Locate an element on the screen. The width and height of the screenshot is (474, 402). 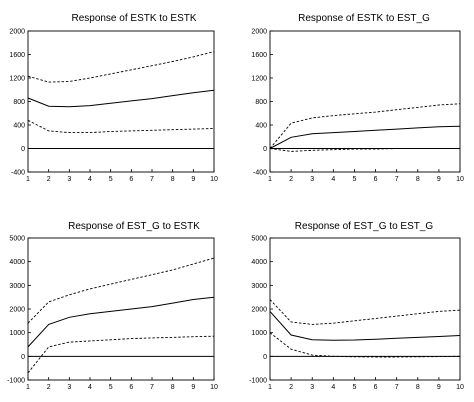
panel-title: Response of ESTK to ESTK is located at coordinates (133, 18).